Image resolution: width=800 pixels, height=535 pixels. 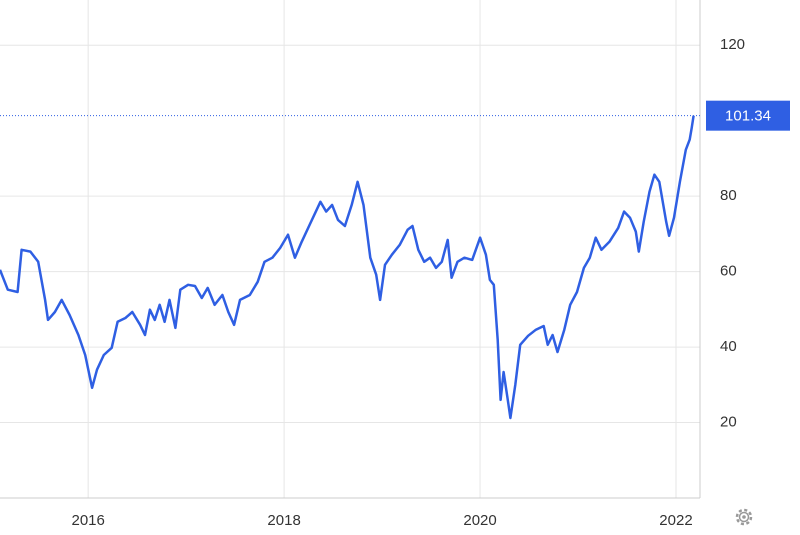 What do you see at coordinates (87, 520) in the screenshot?
I see `x-tick-label: 2016` at bounding box center [87, 520].